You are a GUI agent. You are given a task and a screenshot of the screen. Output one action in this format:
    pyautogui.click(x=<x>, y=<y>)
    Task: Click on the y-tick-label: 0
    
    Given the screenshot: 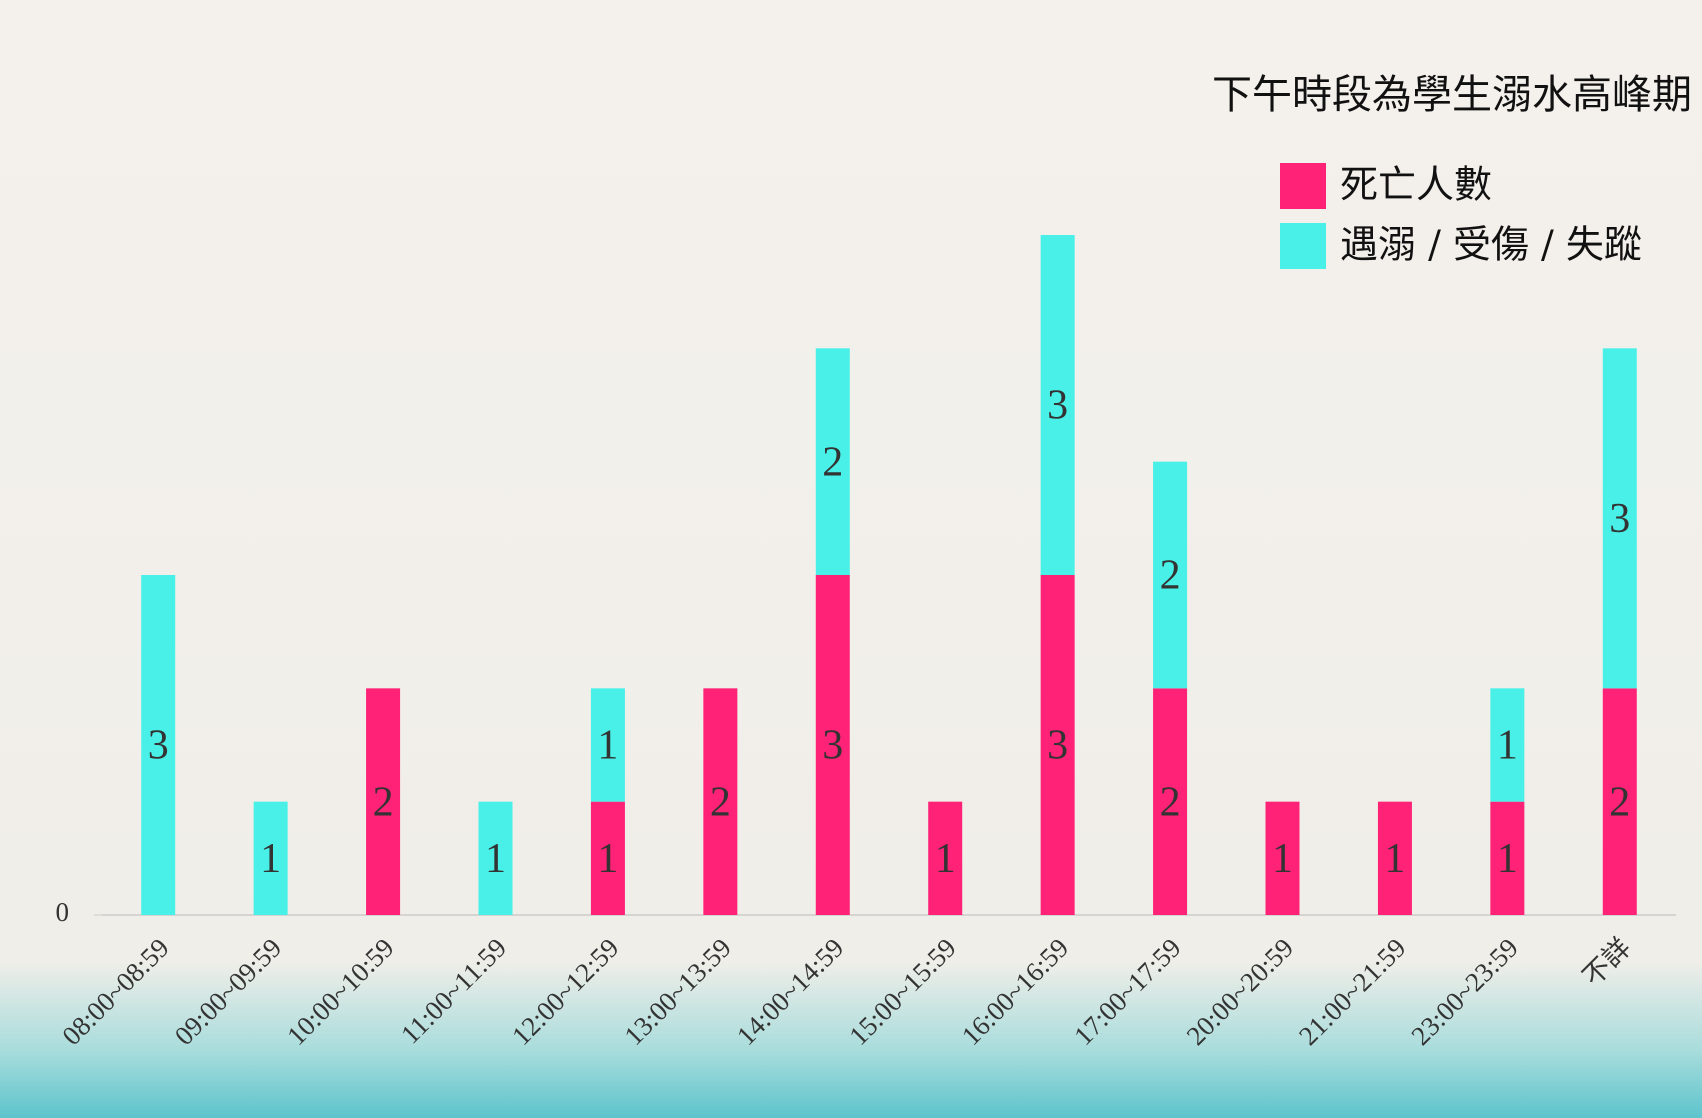 What is the action you would take?
    pyautogui.click(x=63, y=912)
    